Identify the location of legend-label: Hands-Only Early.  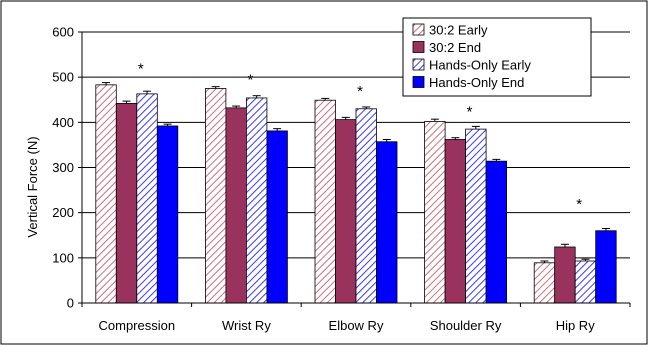
(480, 65).